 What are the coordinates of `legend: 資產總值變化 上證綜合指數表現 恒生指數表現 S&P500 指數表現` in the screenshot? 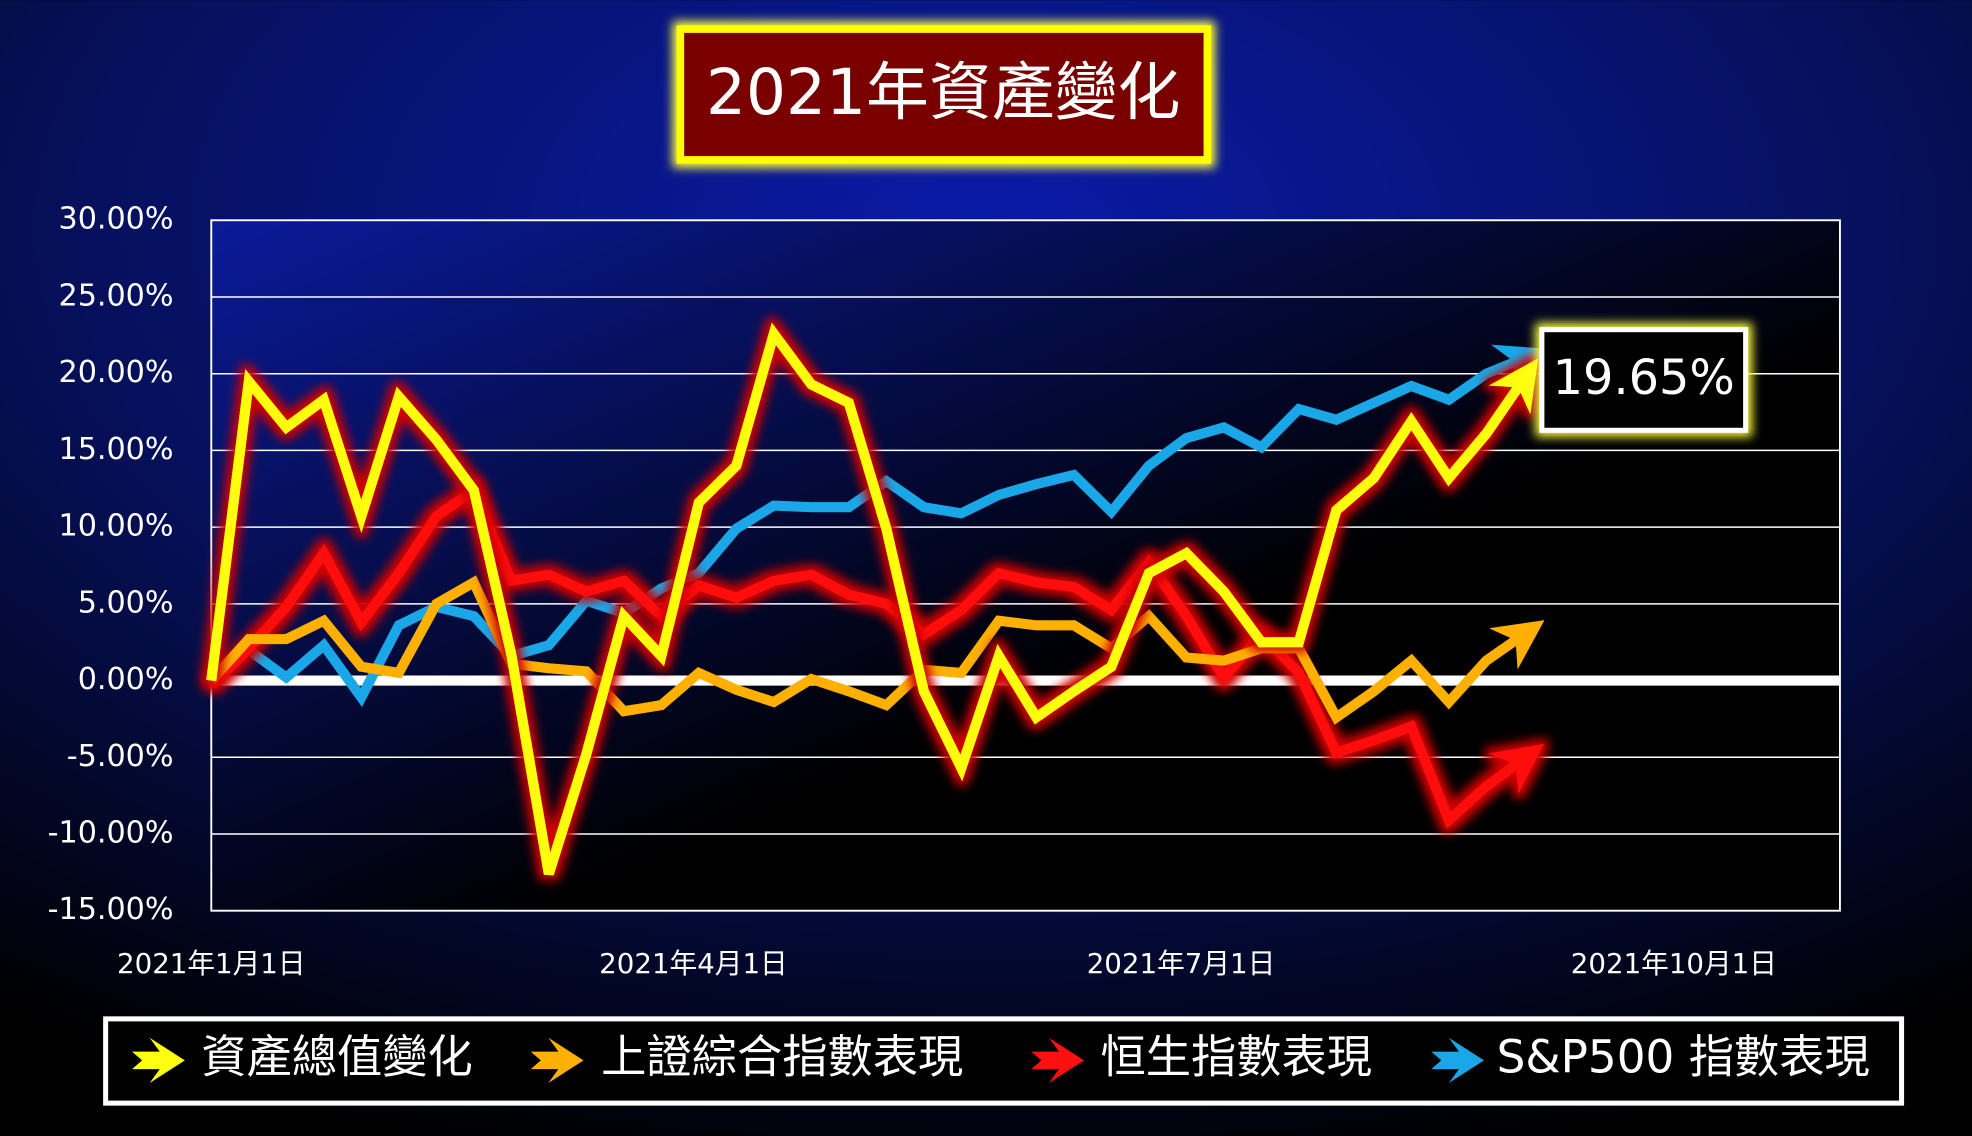 It's located at (1001, 1056).